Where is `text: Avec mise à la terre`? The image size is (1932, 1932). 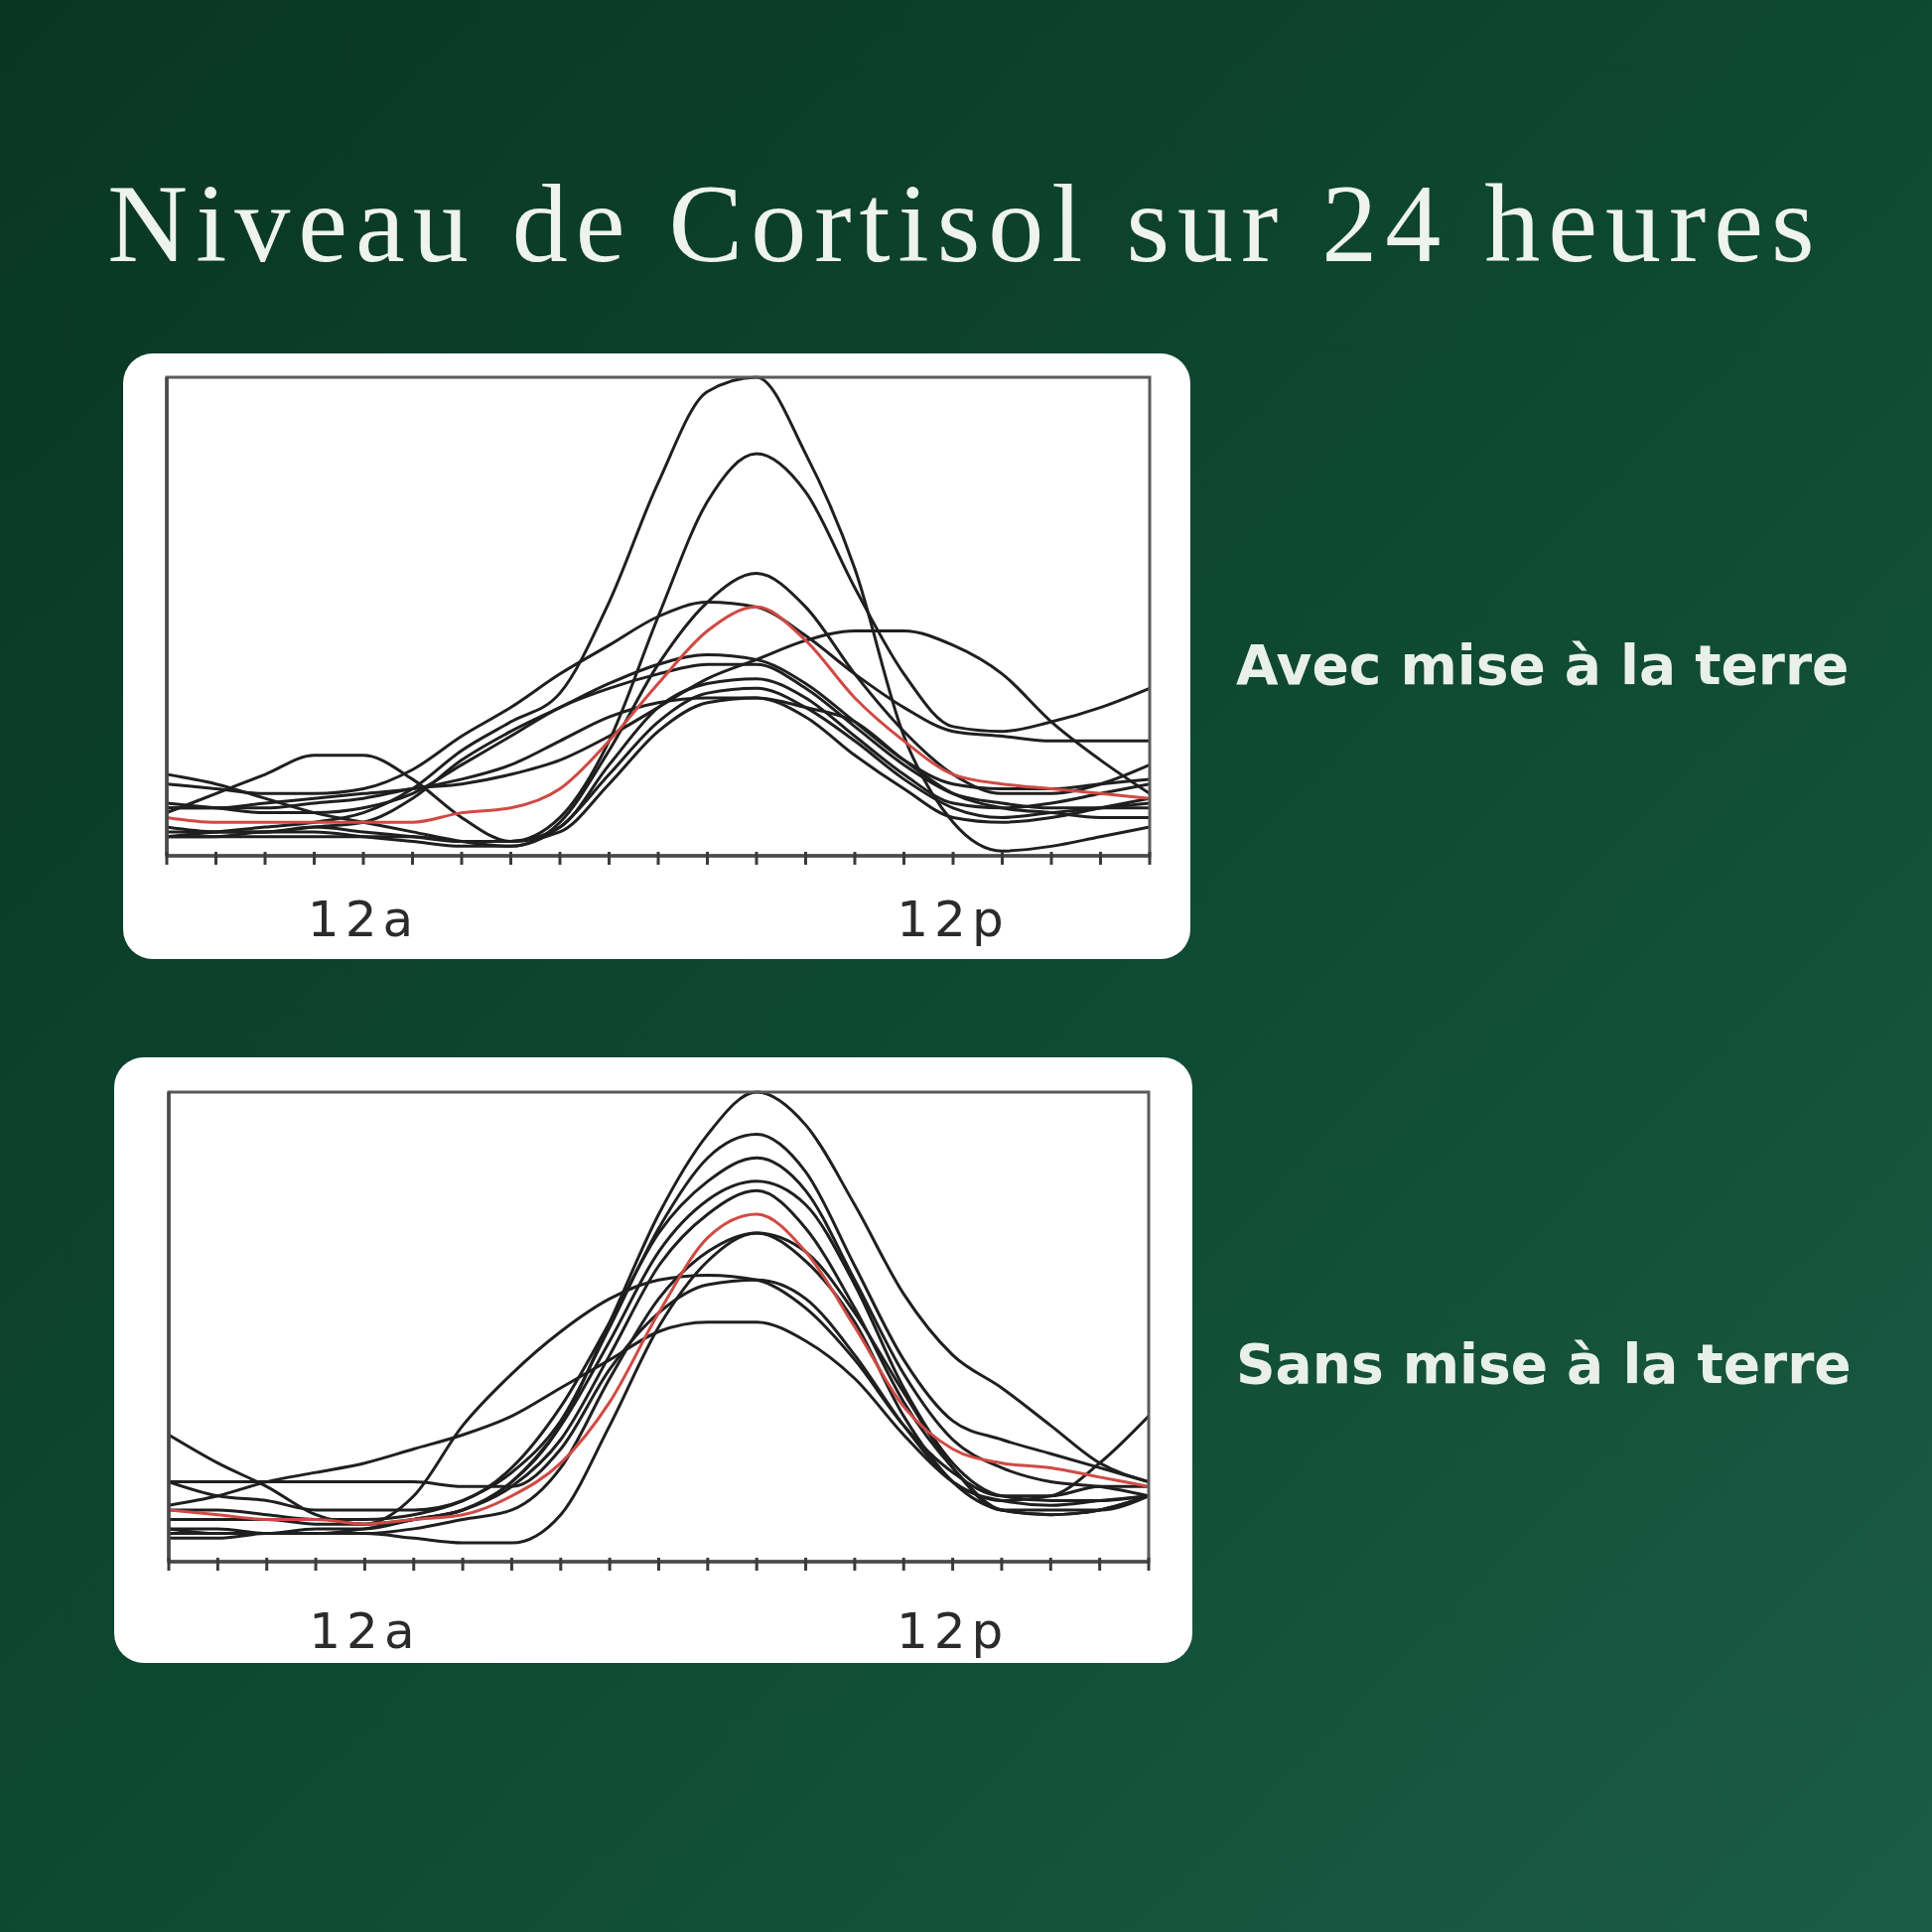 text: Avec mise à la terre is located at coordinates (1543, 665).